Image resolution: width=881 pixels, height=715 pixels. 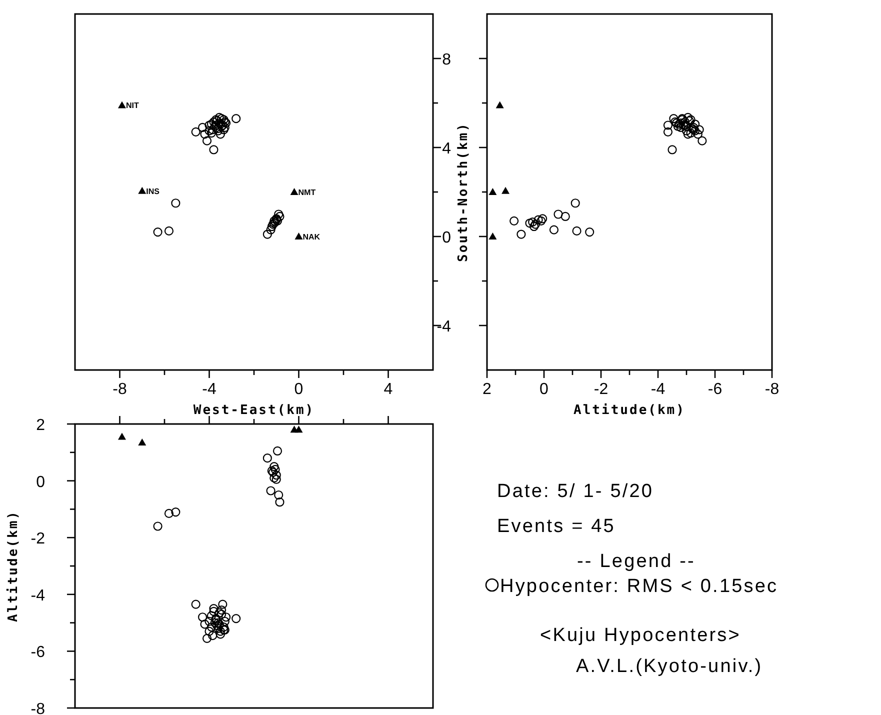 What do you see at coordinates (636, 561) in the screenshot?
I see `text: -- Legend --` at bounding box center [636, 561].